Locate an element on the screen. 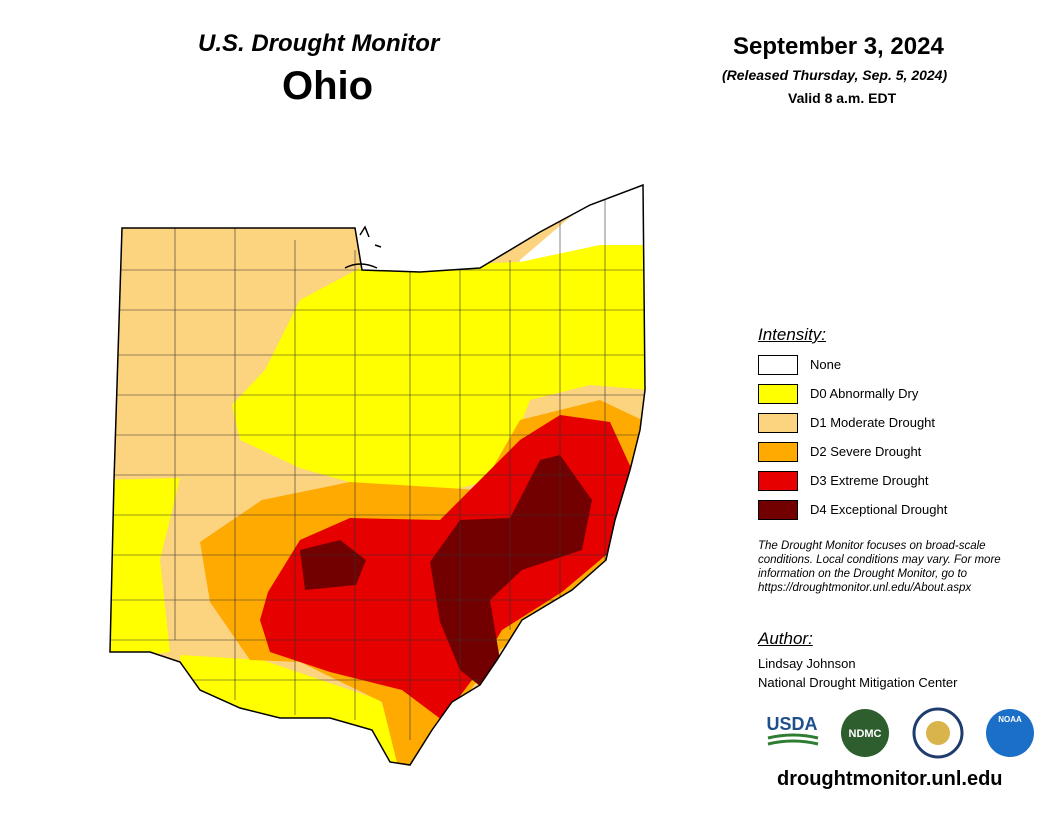 This screenshot has width=1056, height=816. doc-logo is located at coordinates (938, 733).